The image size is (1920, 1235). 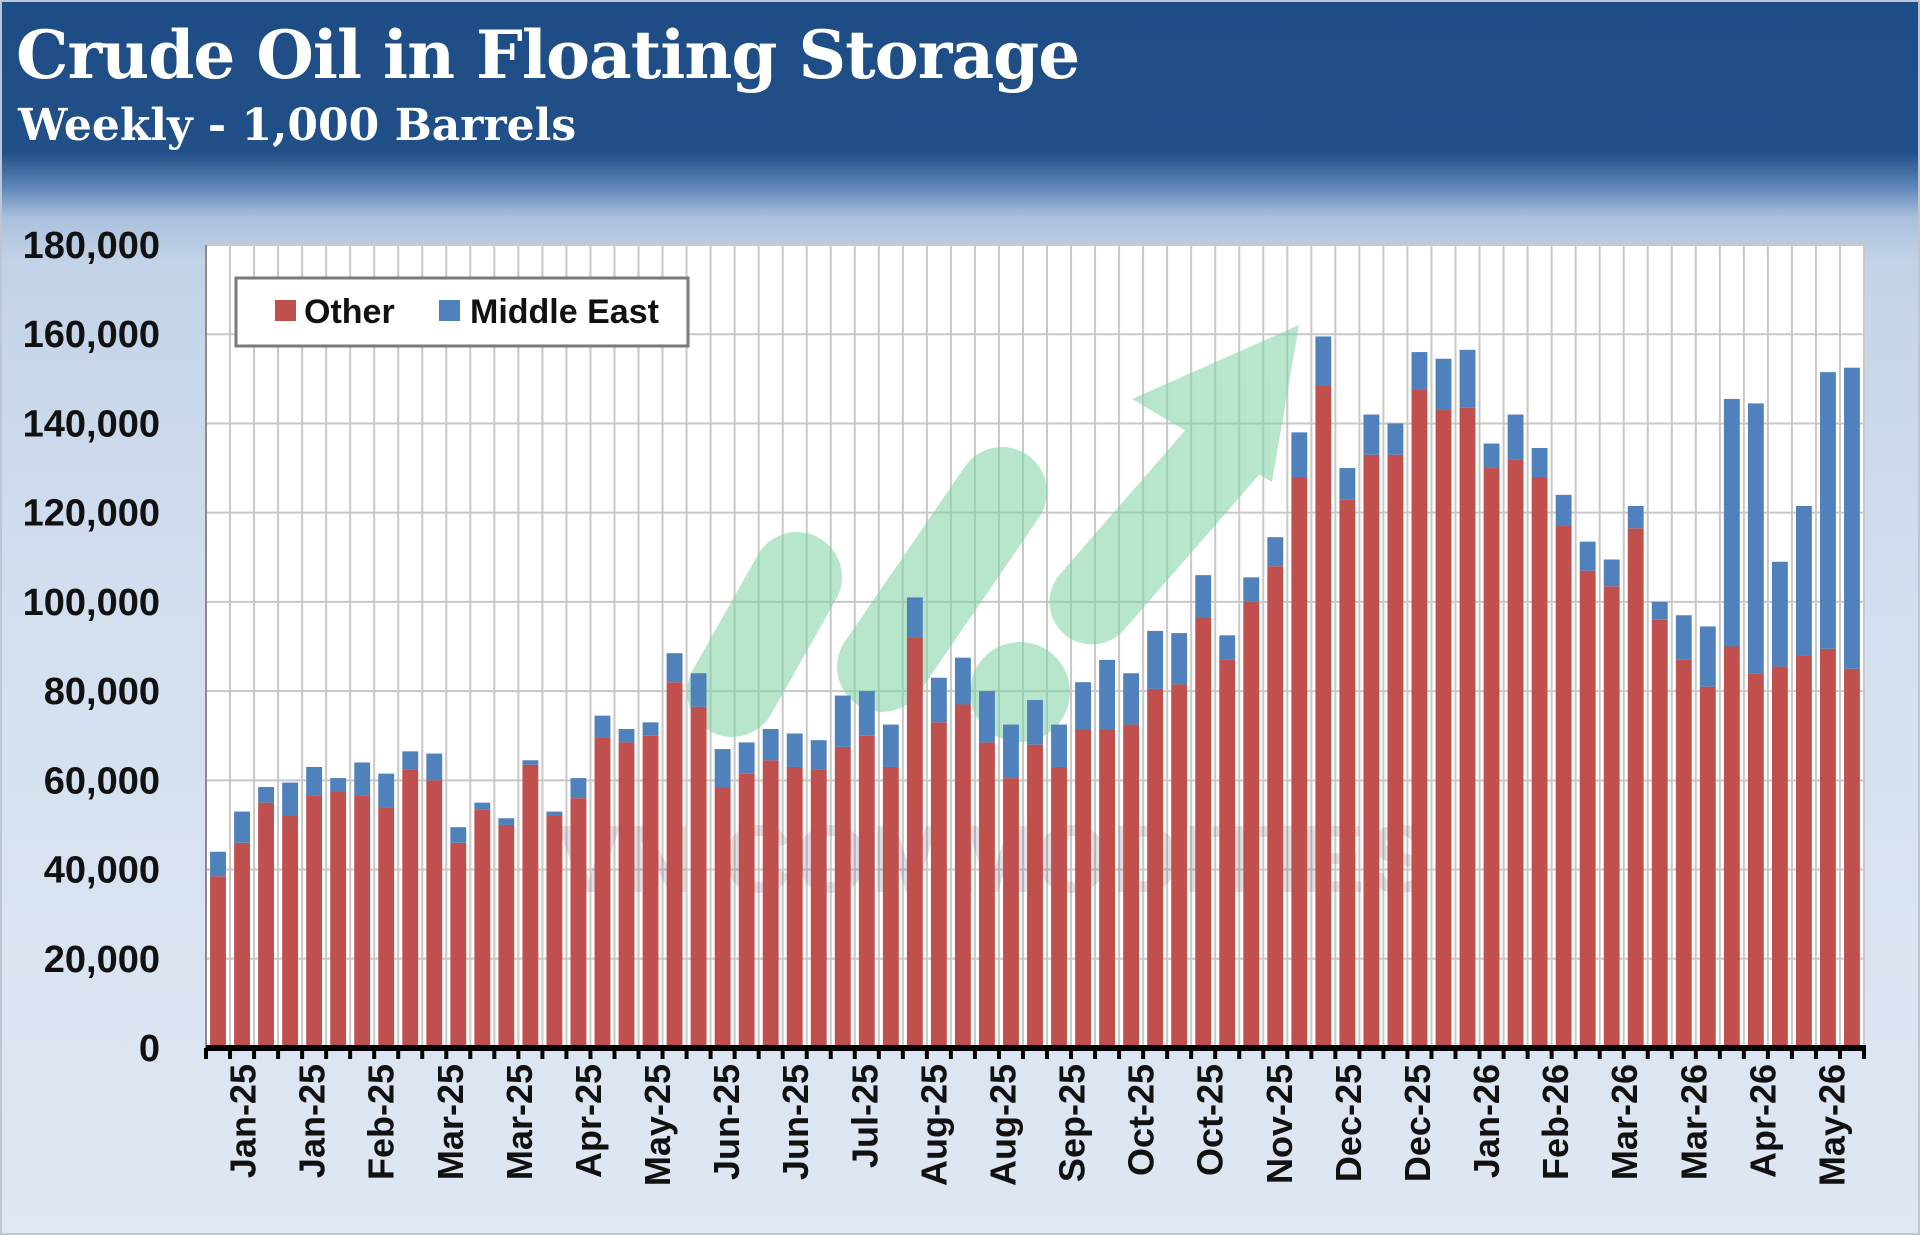 What do you see at coordinates (1002, 1125) in the screenshot?
I see `x-tick-label: Aug-25` at bounding box center [1002, 1125].